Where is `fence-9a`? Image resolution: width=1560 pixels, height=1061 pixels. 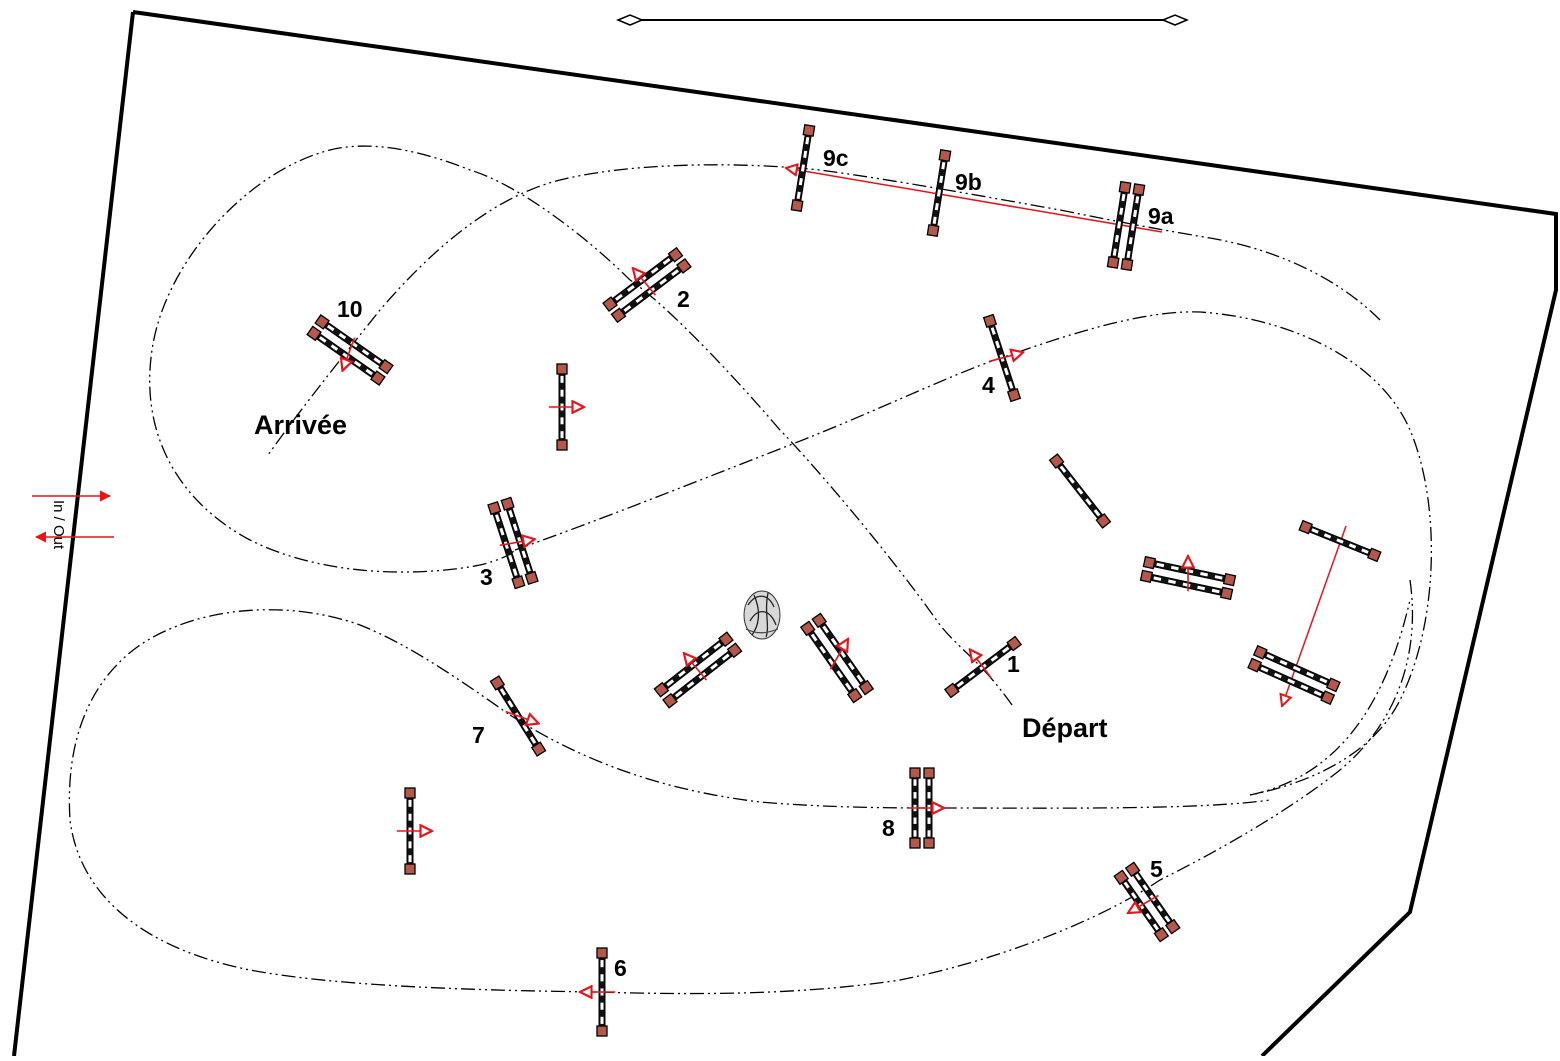 fence-9a is located at coordinates (1126, 226).